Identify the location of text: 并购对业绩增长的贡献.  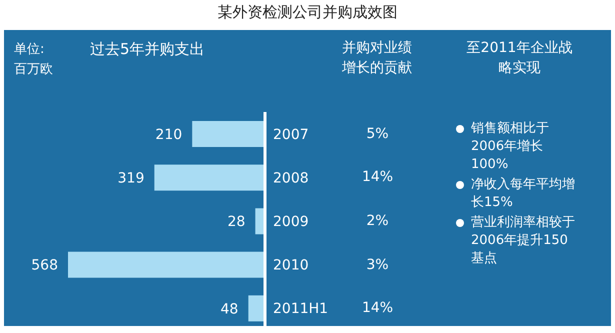
(377, 58).